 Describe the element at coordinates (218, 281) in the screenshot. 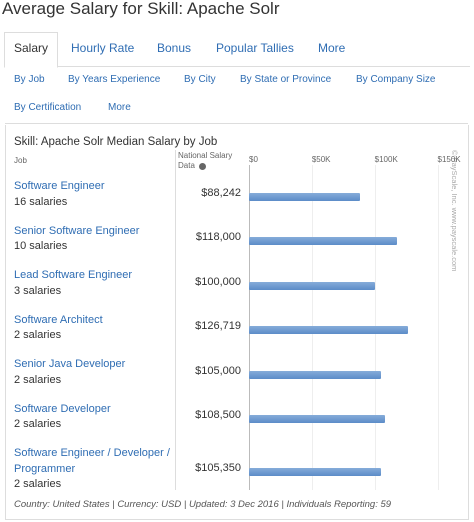

I see `value-label: $100,000` at that location.